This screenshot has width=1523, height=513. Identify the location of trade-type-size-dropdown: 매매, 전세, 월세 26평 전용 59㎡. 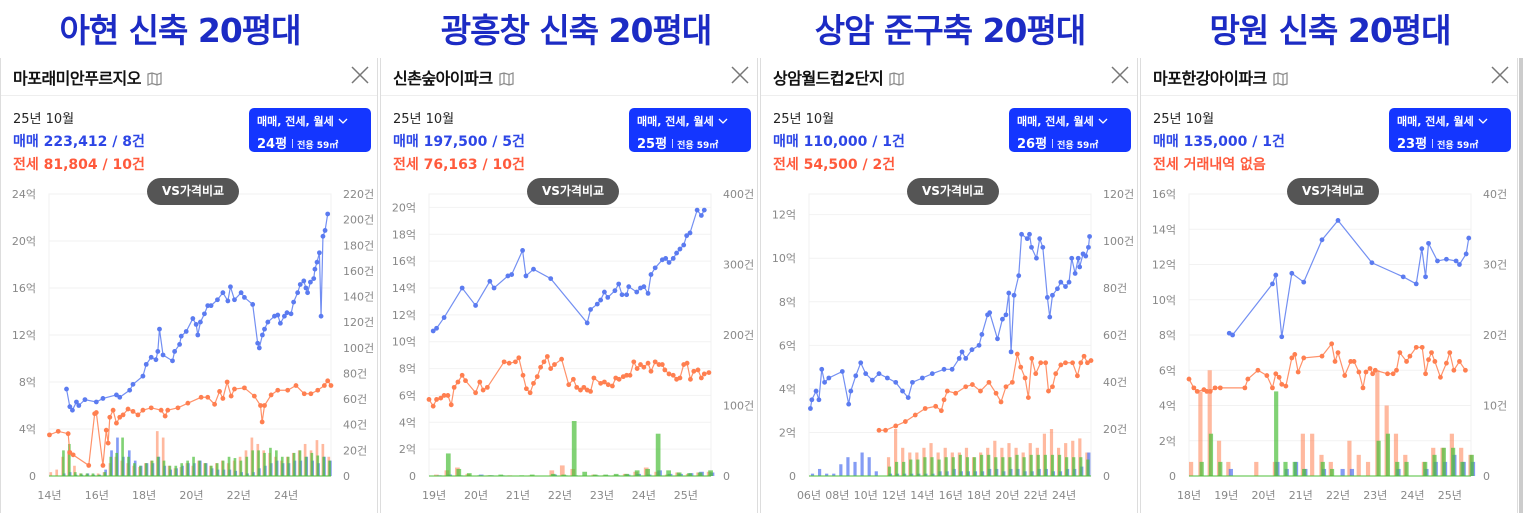
(1070, 130).